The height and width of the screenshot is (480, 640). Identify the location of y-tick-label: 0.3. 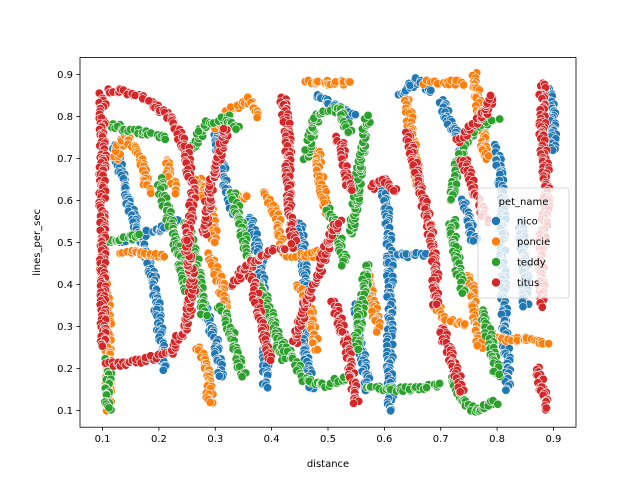
(65, 327).